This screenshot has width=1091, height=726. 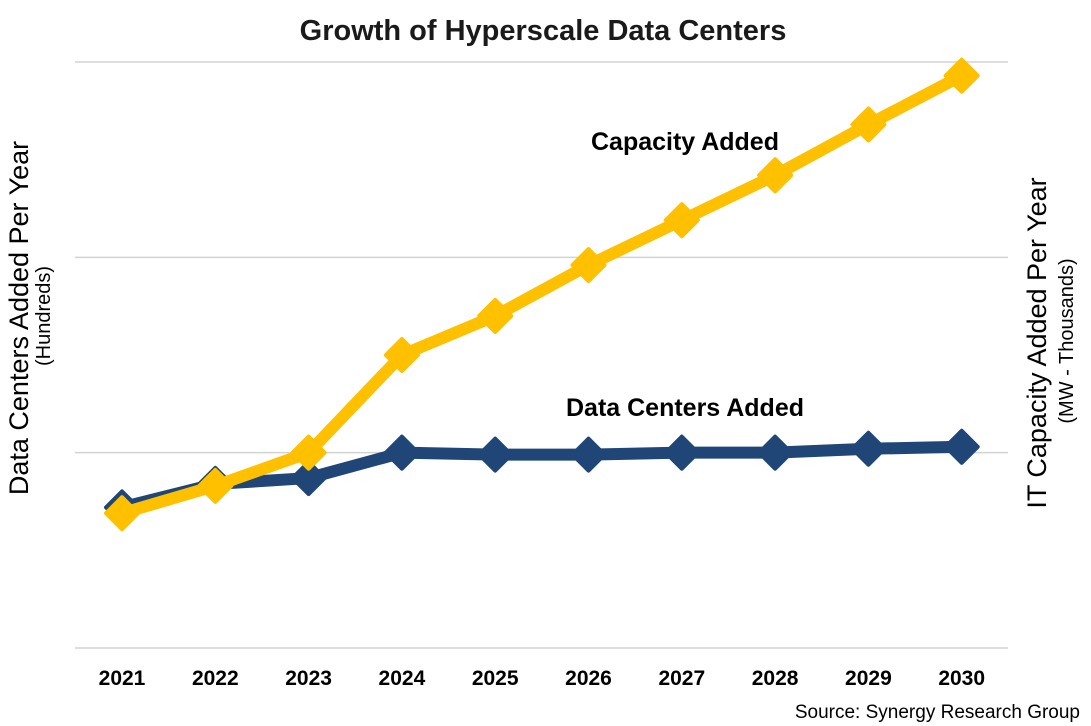 What do you see at coordinates (868, 678) in the screenshot?
I see `x-tick-label: 2029` at bounding box center [868, 678].